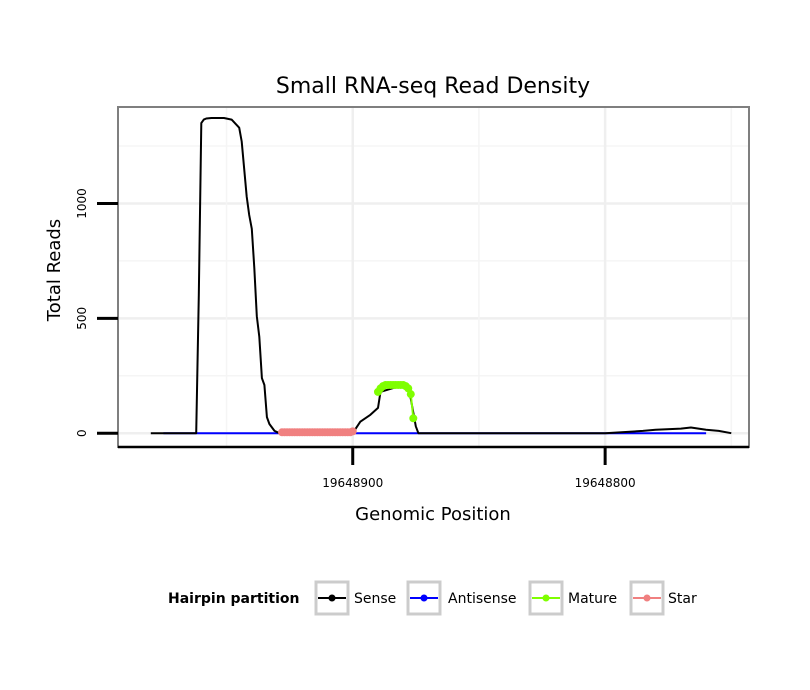  I want to click on x-tick-label: 19648900, so click(352, 483).